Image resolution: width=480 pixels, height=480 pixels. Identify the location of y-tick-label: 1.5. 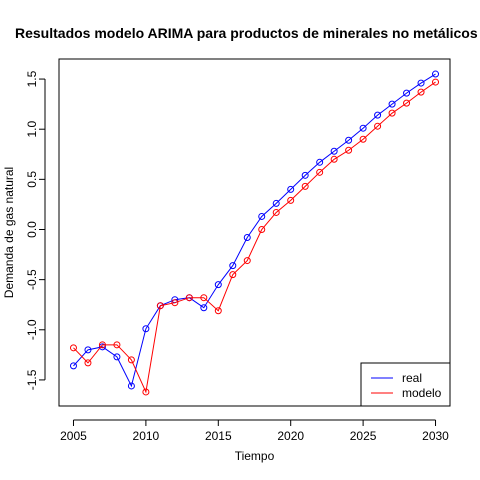
(32, 78).